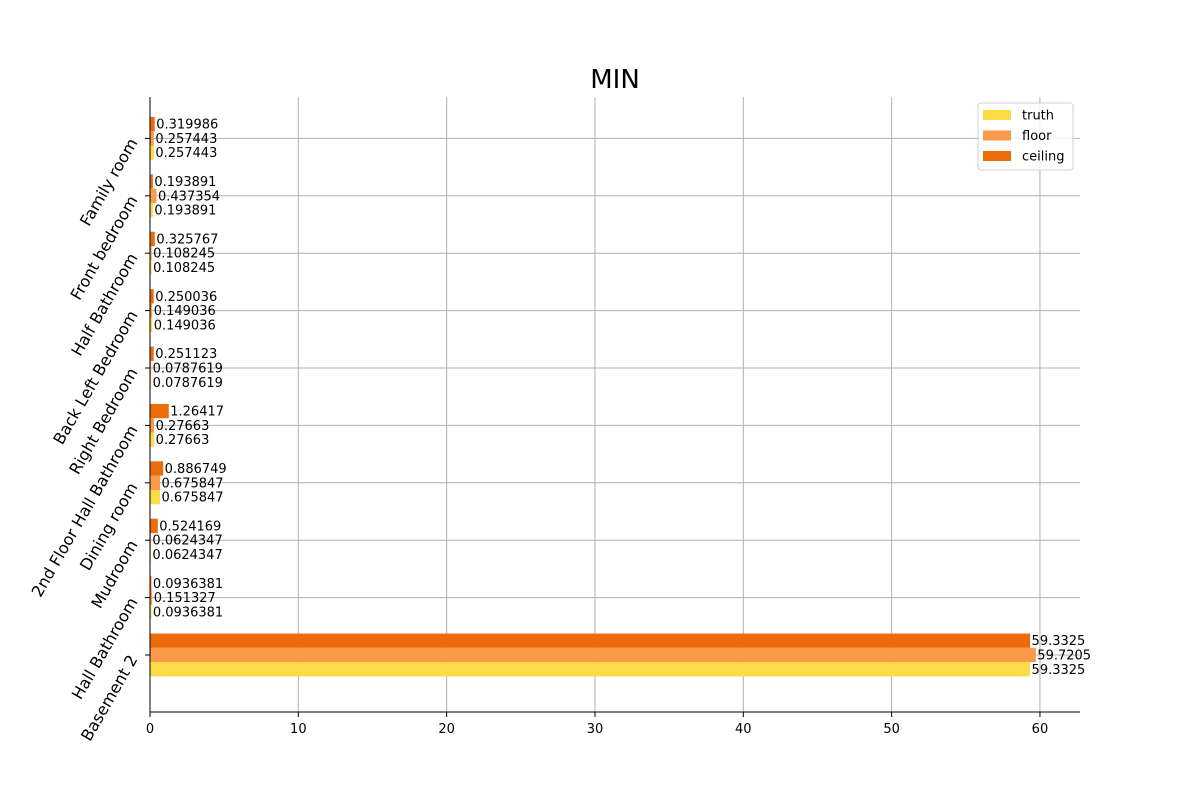  What do you see at coordinates (615, 80) in the screenshot?
I see `chart-title: MIN` at bounding box center [615, 80].